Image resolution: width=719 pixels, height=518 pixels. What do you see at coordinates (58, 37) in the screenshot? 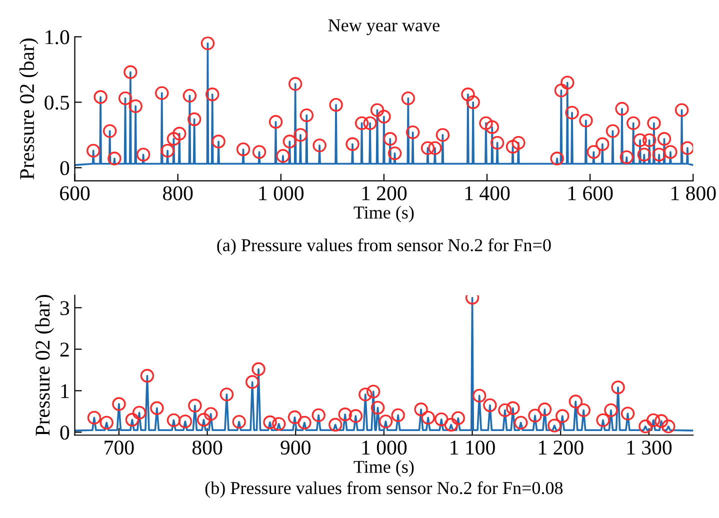
I see `y-tick-label: 1.0` at bounding box center [58, 37].